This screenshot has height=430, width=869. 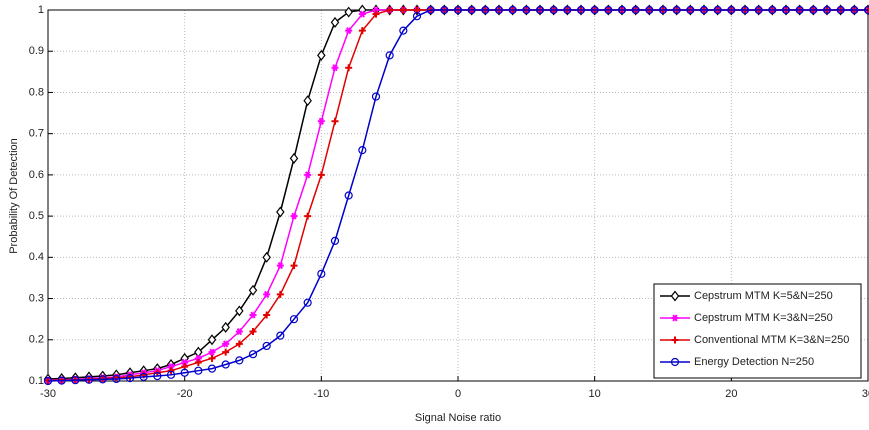 I want to click on x-tick-label: -20, so click(x=185, y=394).